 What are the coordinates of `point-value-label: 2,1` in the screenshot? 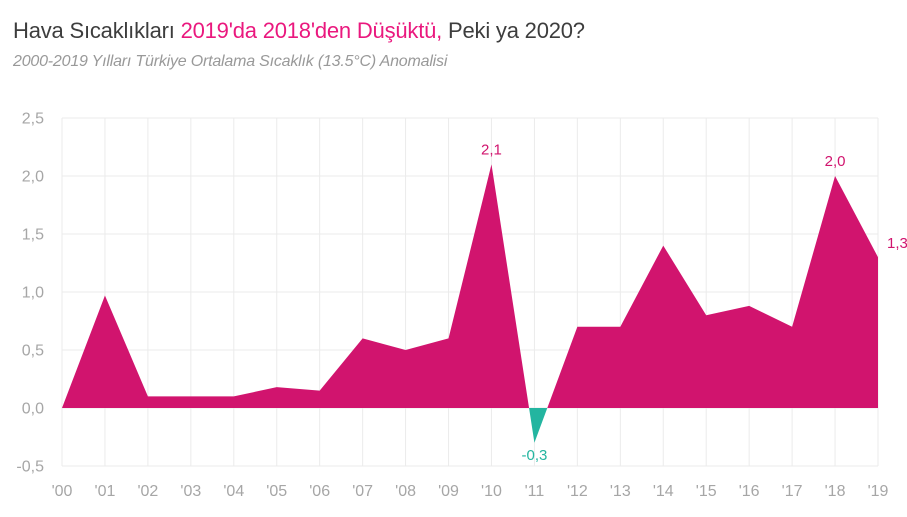 It's located at (491, 149).